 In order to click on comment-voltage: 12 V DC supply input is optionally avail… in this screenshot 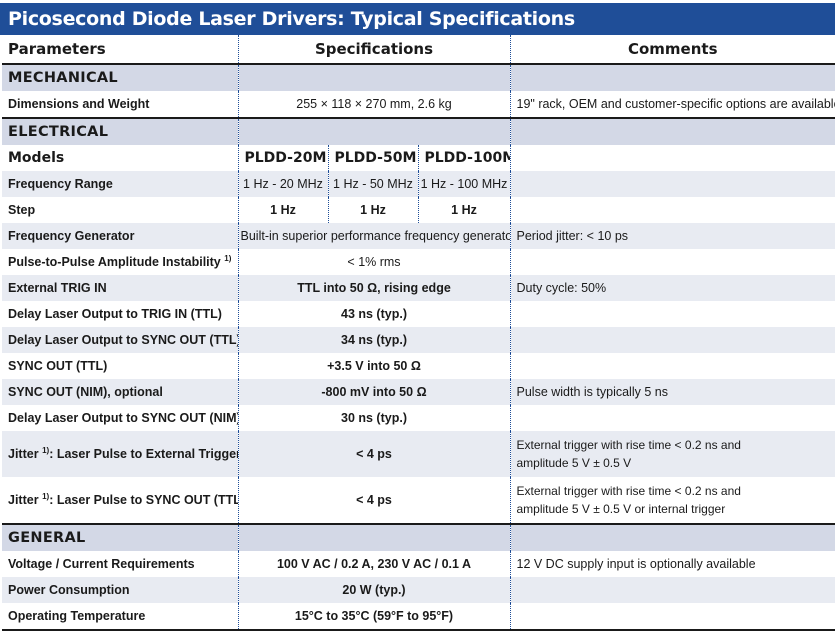, I will do `click(636, 564)`.